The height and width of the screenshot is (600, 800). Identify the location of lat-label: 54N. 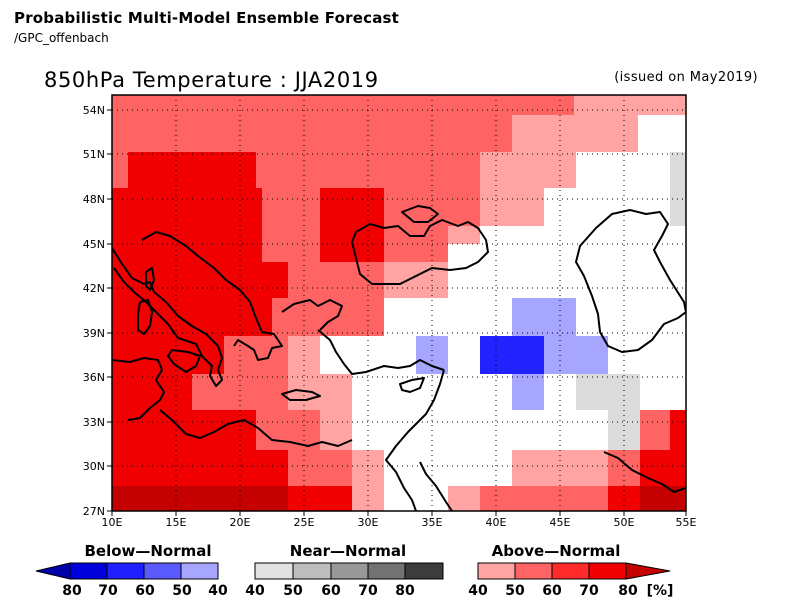
(94, 110).